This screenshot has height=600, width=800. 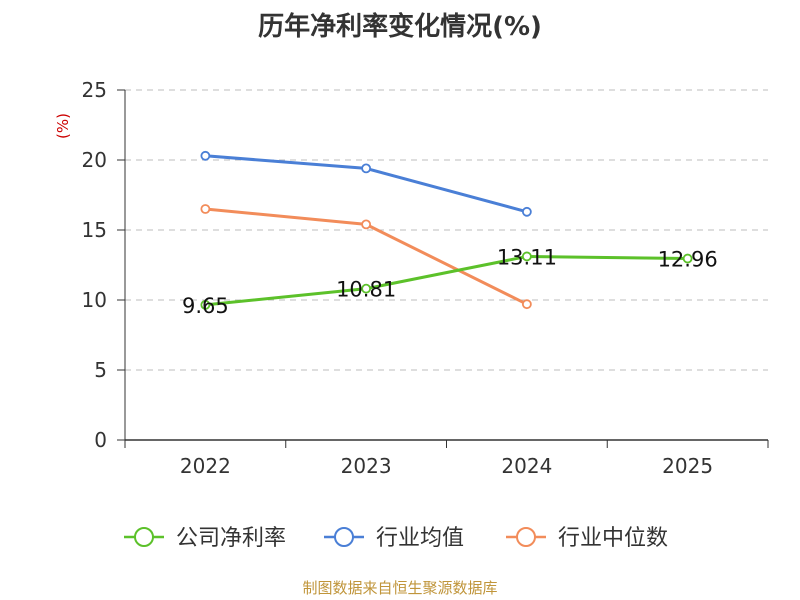 I want to click on y-tick-label: 0, so click(x=100, y=440).